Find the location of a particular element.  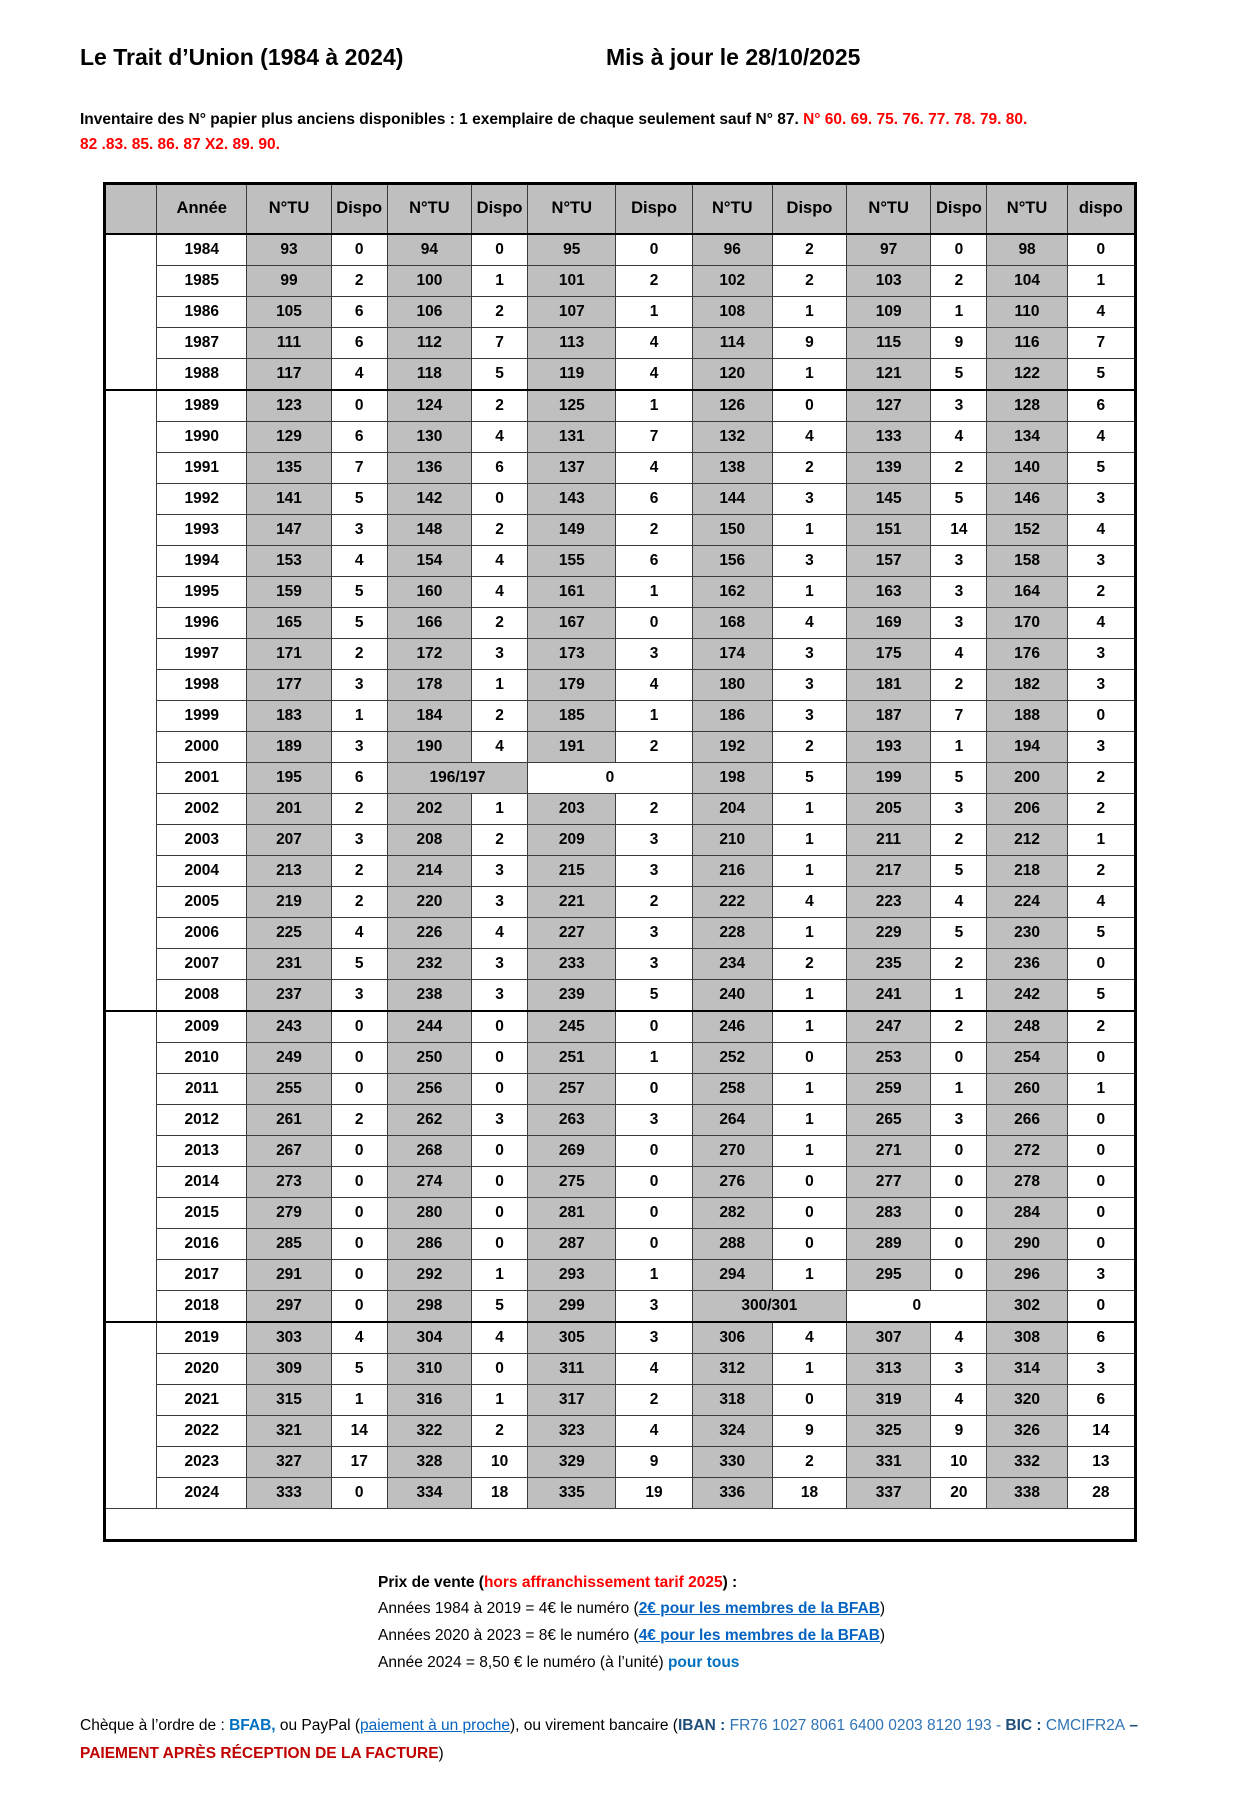

table-row-2016: 2016 285 0 286 0 287 0 288 0 289 0 290 0 is located at coordinates (621, 1243).